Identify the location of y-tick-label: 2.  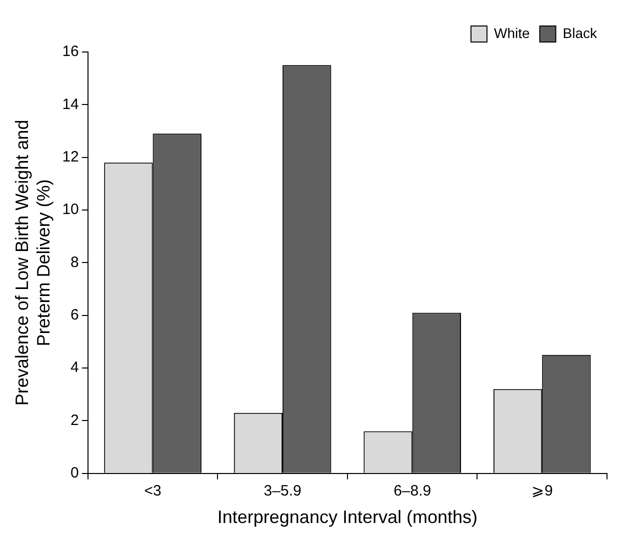
(74, 420).